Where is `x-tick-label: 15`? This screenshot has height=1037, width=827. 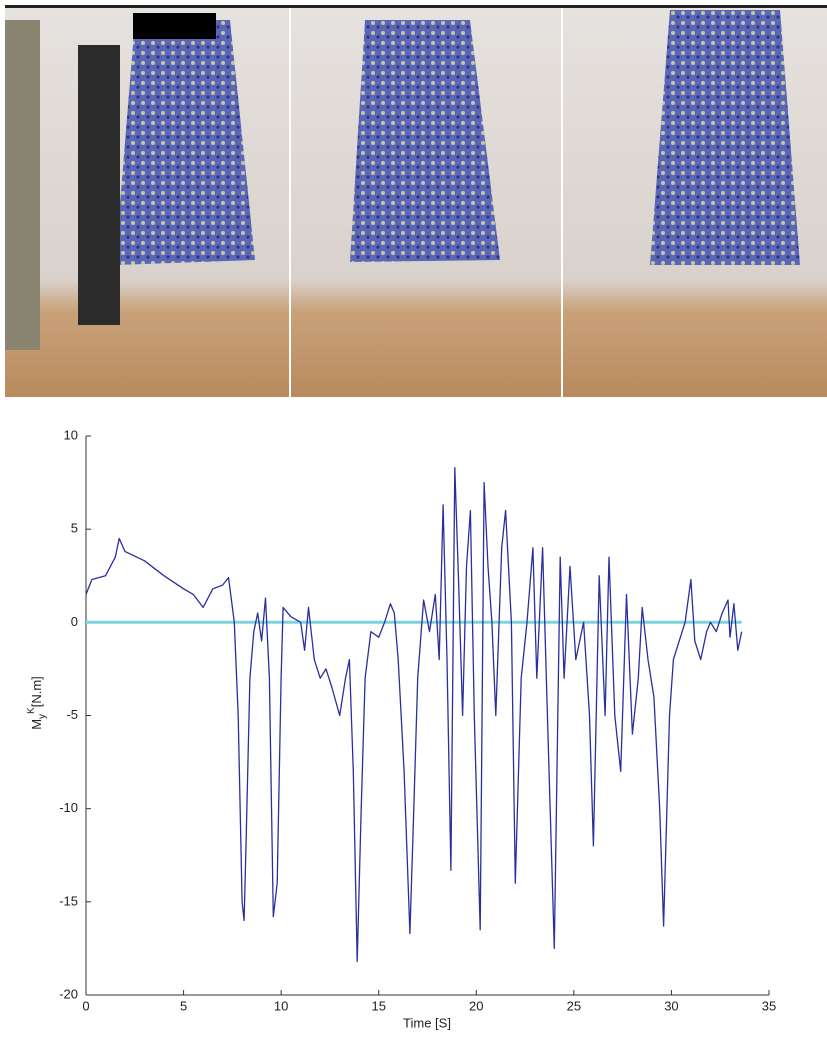
x-tick-label: 15 is located at coordinates (378, 1005).